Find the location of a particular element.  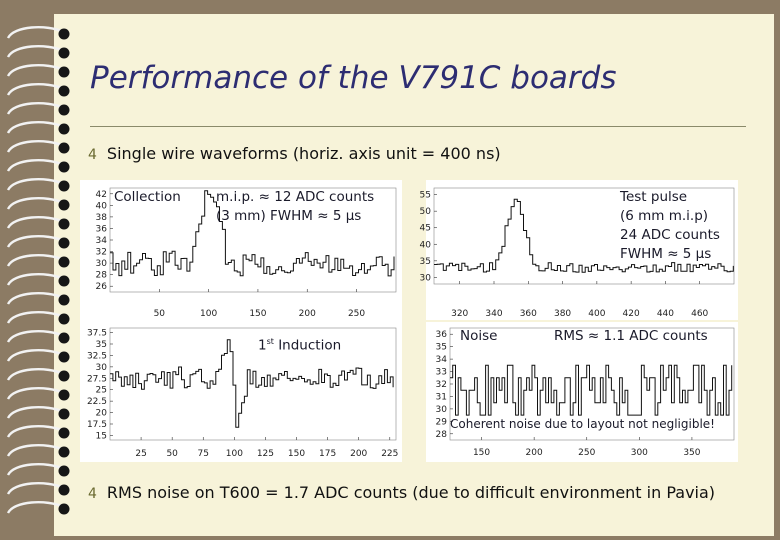

bullet-icon: 4 is located at coordinates (92, 494).